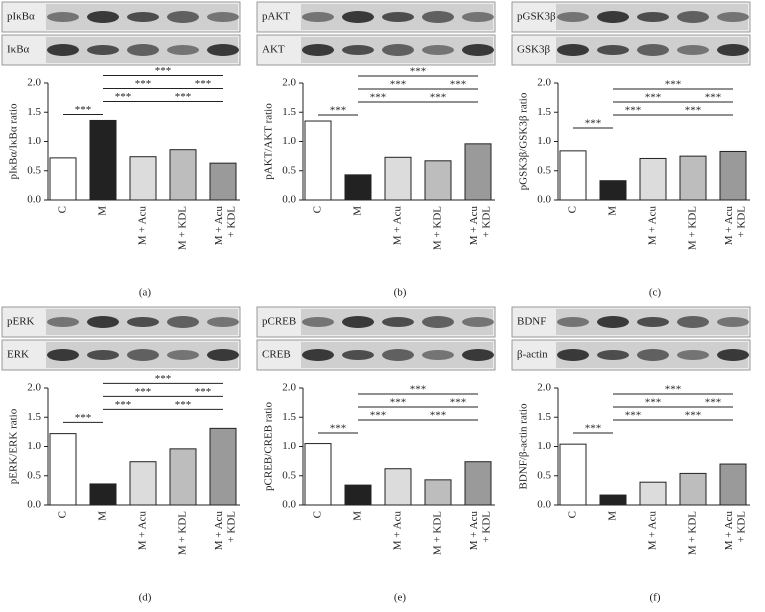 The height and width of the screenshot is (612, 765). What do you see at coordinates (279, 322) in the screenshot?
I see `blot-label: pCREB` at bounding box center [279, 322].